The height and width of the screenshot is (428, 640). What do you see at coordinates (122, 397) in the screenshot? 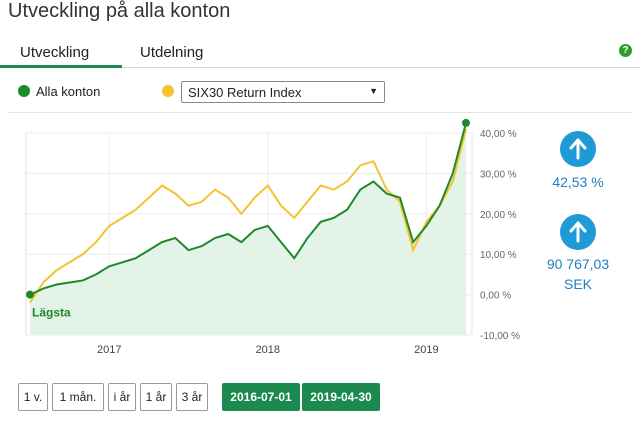
I see `period-ytd-button: i år` at bounding box center [122, 397].